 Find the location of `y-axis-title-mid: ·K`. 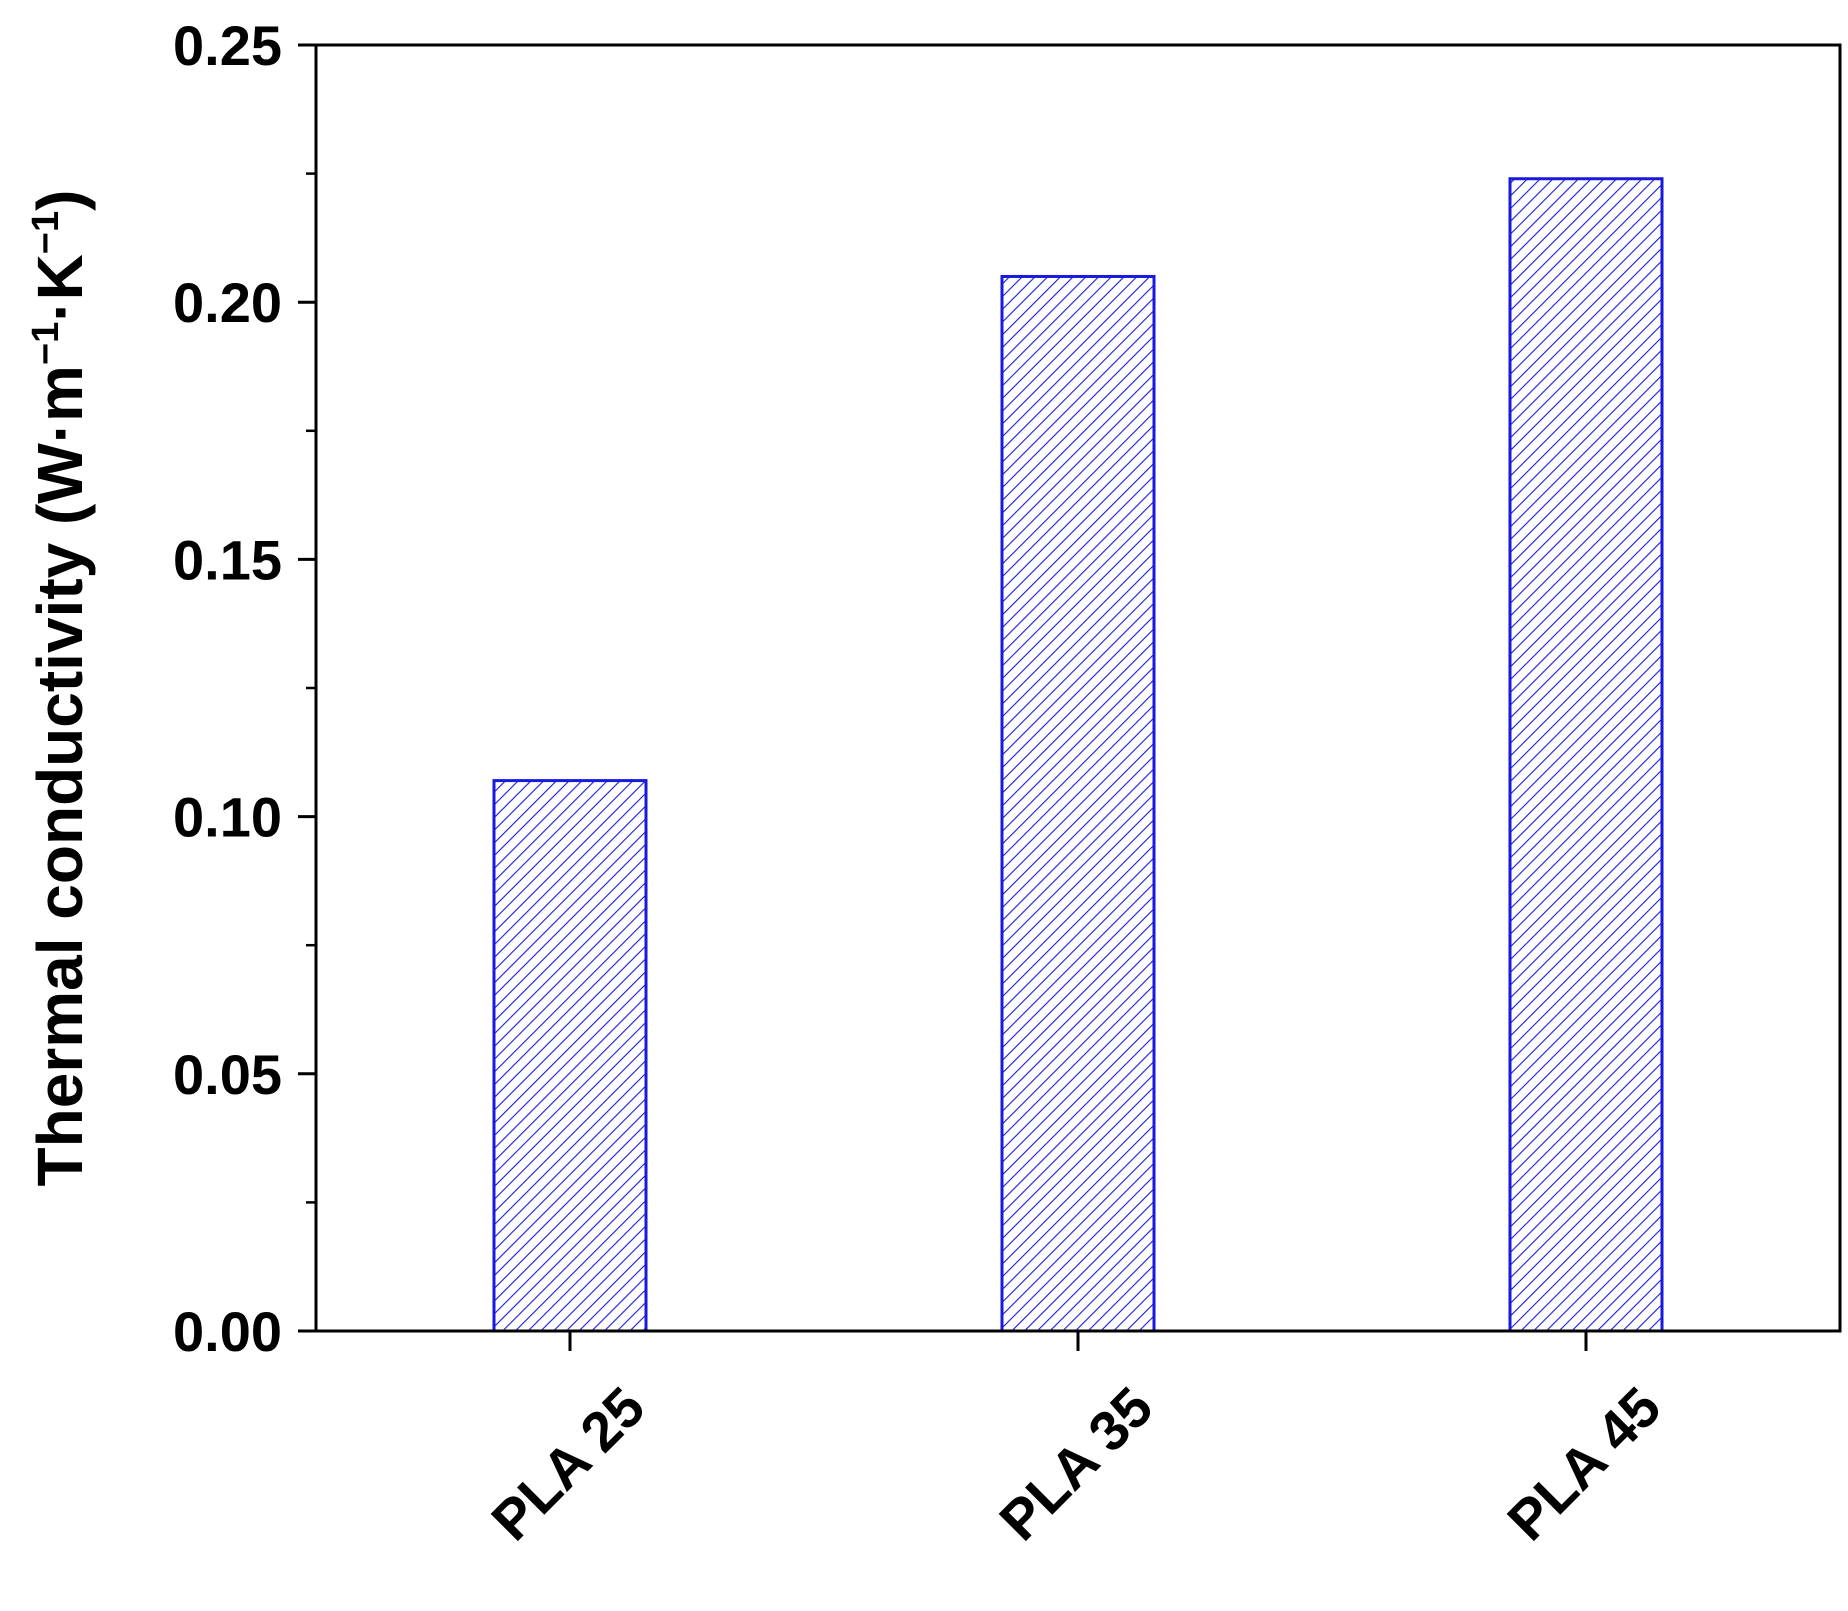

y-axis-title-mid: ·K is located at coordinates (60, 288).